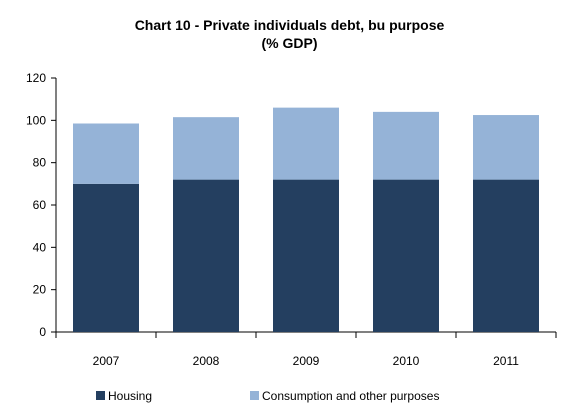  I want to click on y-tick-label: 60, so click(40, 205).